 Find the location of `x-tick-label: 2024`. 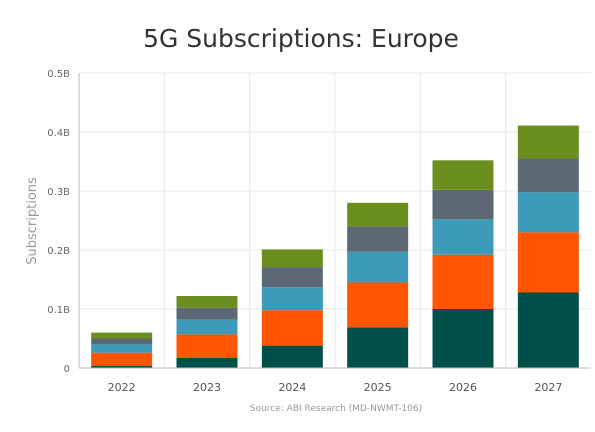

x-tick-label: 2024 is located at coordinates (292, 387).